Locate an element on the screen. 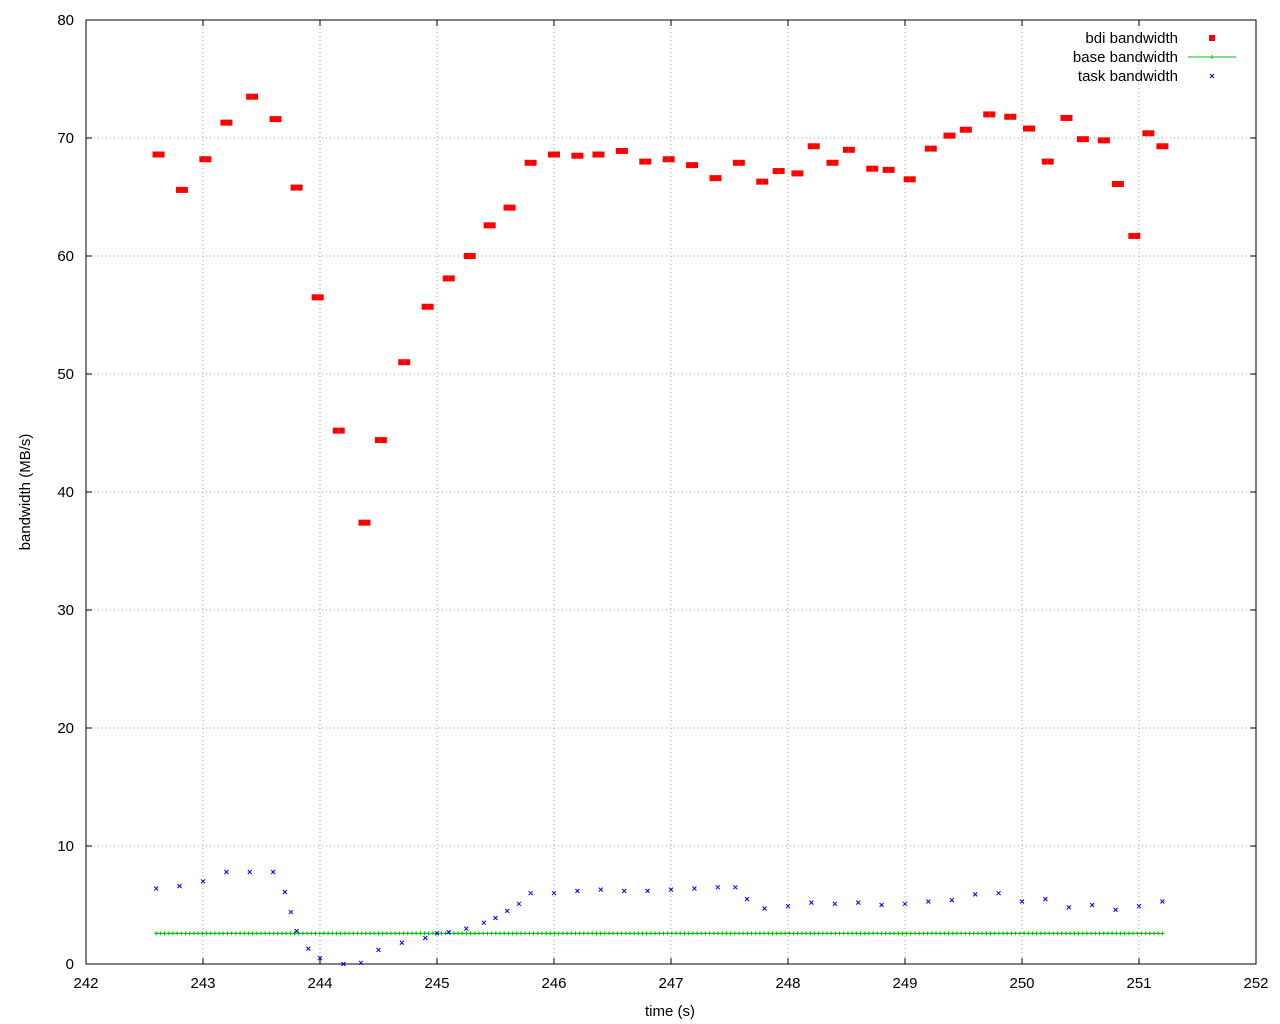  x-tick-label: 252 is located at coordinates (1255, 983).